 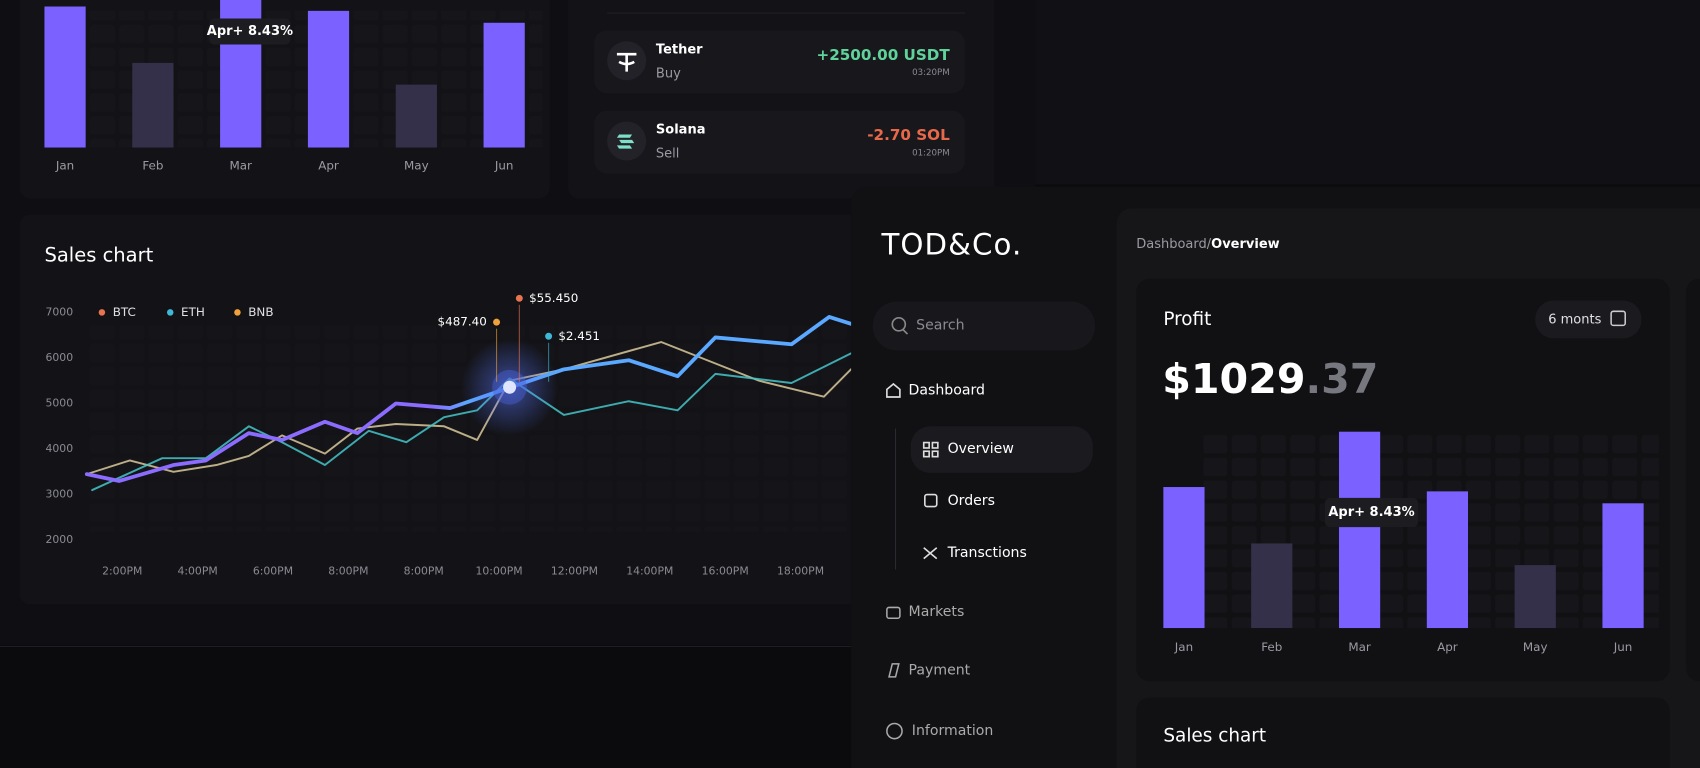 What do you see at coordinates (800, 571) in the screenshot?
I see `x-tick-label: 18:00PM` at bounding box center [800, 571].